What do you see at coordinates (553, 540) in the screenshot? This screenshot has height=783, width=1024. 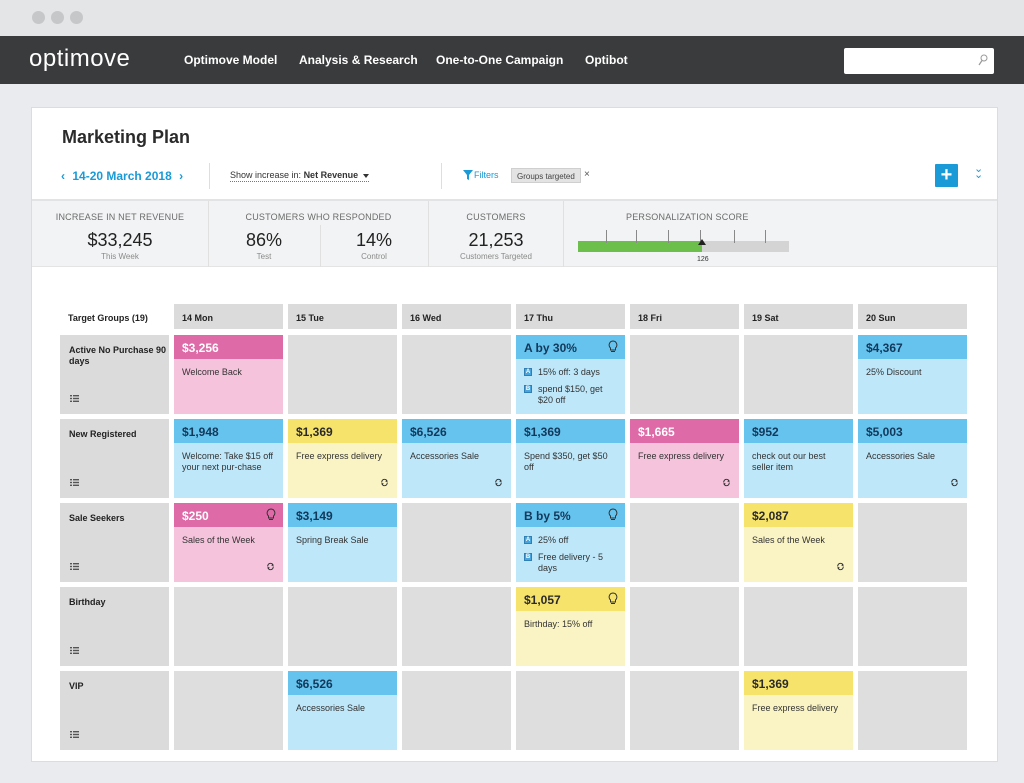 I see `variant-text: 25% off` at bounding box center [553, 540].